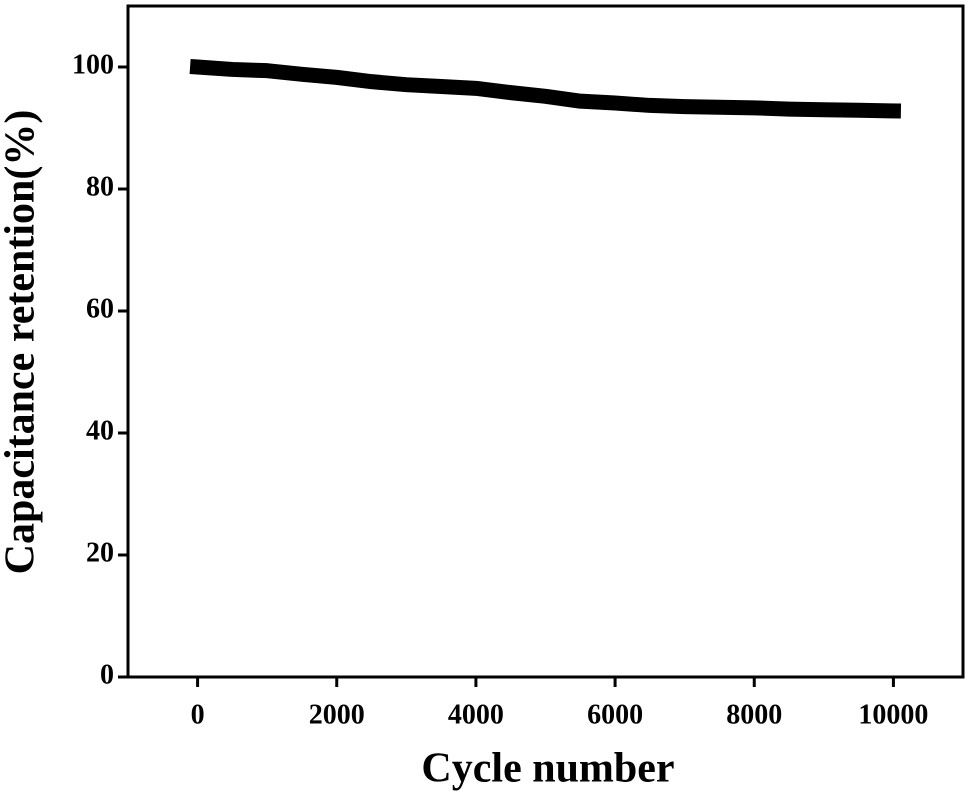 This screenshot has width=969, height=799. Describe the element at coordinates (100, 430) in the screenshot. I see `y-tick-label: 40` at that location.